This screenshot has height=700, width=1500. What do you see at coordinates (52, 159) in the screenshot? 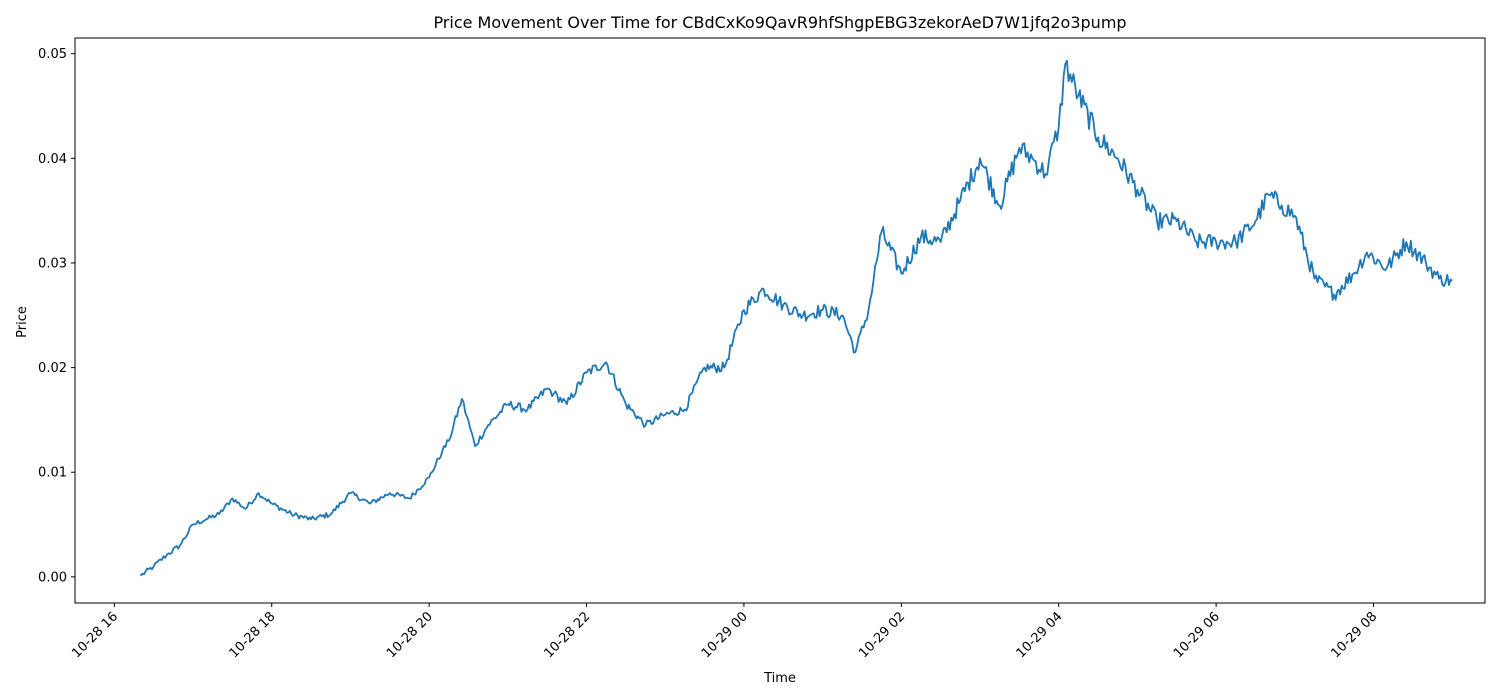
I see `y-tick-label: 0.04` at bounding box center [52, 159].